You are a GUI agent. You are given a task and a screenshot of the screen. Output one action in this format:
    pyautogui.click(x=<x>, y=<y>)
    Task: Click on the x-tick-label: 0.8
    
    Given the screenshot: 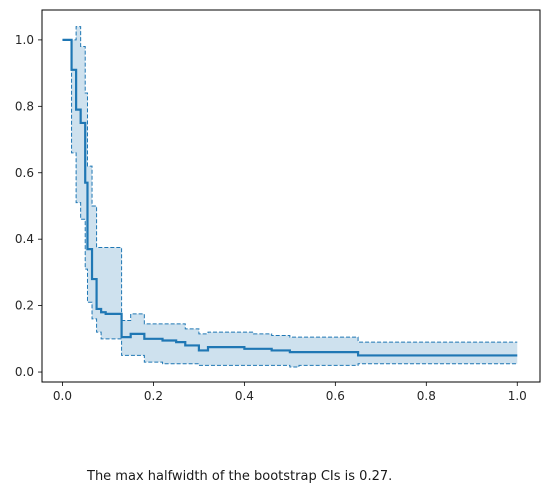 What is the action you would take?
    pyautogui.click(x=426, y=396)
    